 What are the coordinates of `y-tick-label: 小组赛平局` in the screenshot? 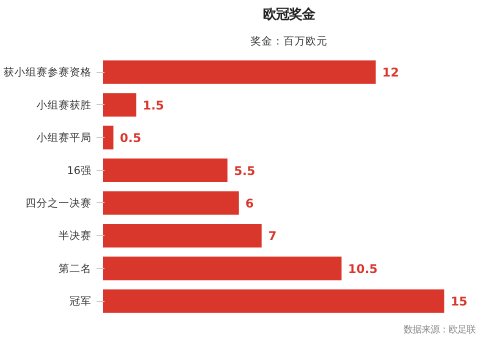 It's located at (64, 137).